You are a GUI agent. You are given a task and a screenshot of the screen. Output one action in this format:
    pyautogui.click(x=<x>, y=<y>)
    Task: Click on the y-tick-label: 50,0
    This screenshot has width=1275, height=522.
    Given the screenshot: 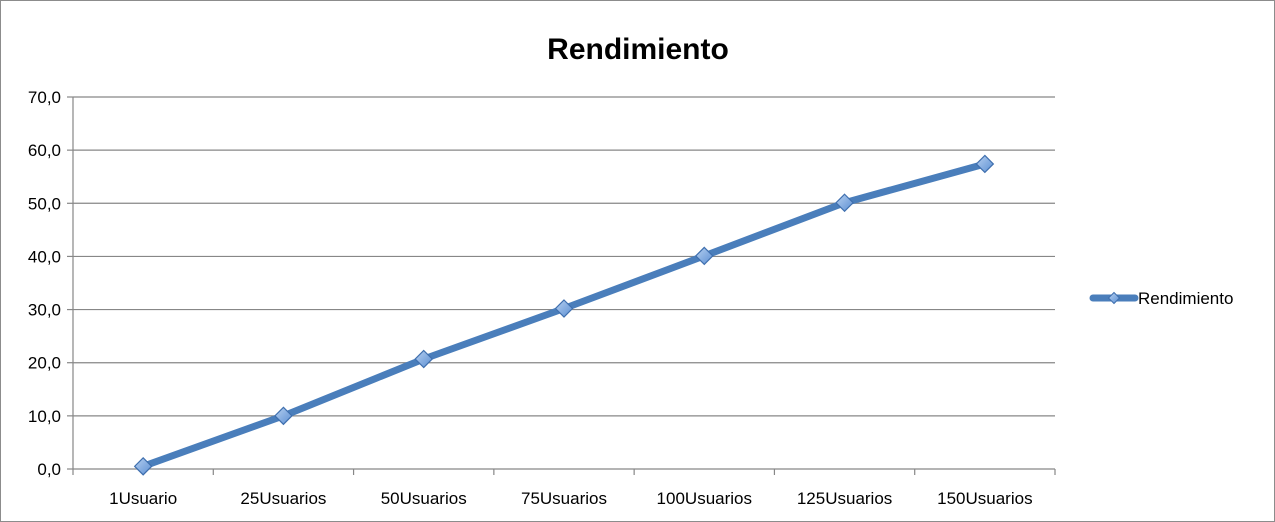 What is the action you would take?
    pyautogui.click(x=44, y=203)
    